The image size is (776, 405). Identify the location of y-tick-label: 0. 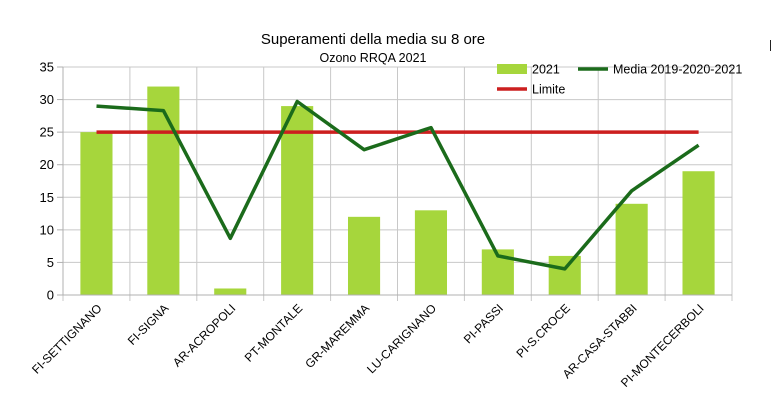
(50, 295).